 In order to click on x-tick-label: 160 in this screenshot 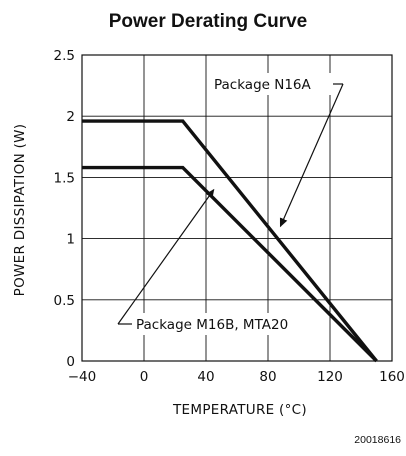, I will do `click(392, 377)`.